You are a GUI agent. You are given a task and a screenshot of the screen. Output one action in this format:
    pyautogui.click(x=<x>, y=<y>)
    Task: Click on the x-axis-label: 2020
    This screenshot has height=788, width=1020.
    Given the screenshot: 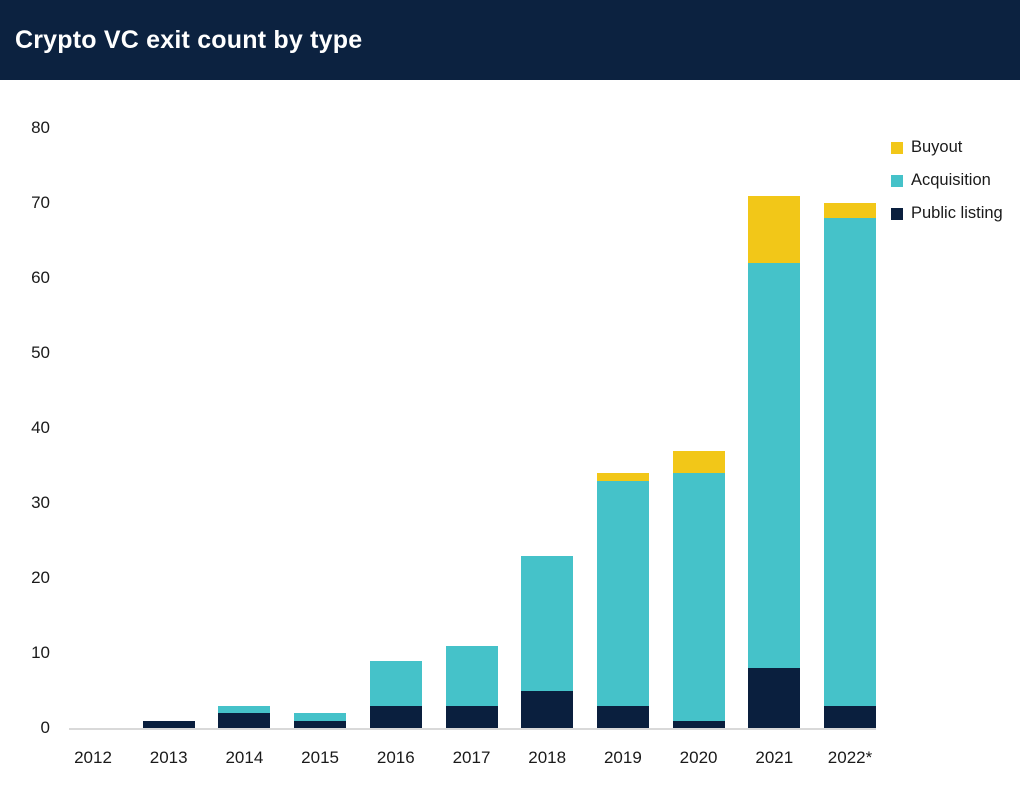 What is the action you would take?
    pyautogui.click(x=698, y=757)
    